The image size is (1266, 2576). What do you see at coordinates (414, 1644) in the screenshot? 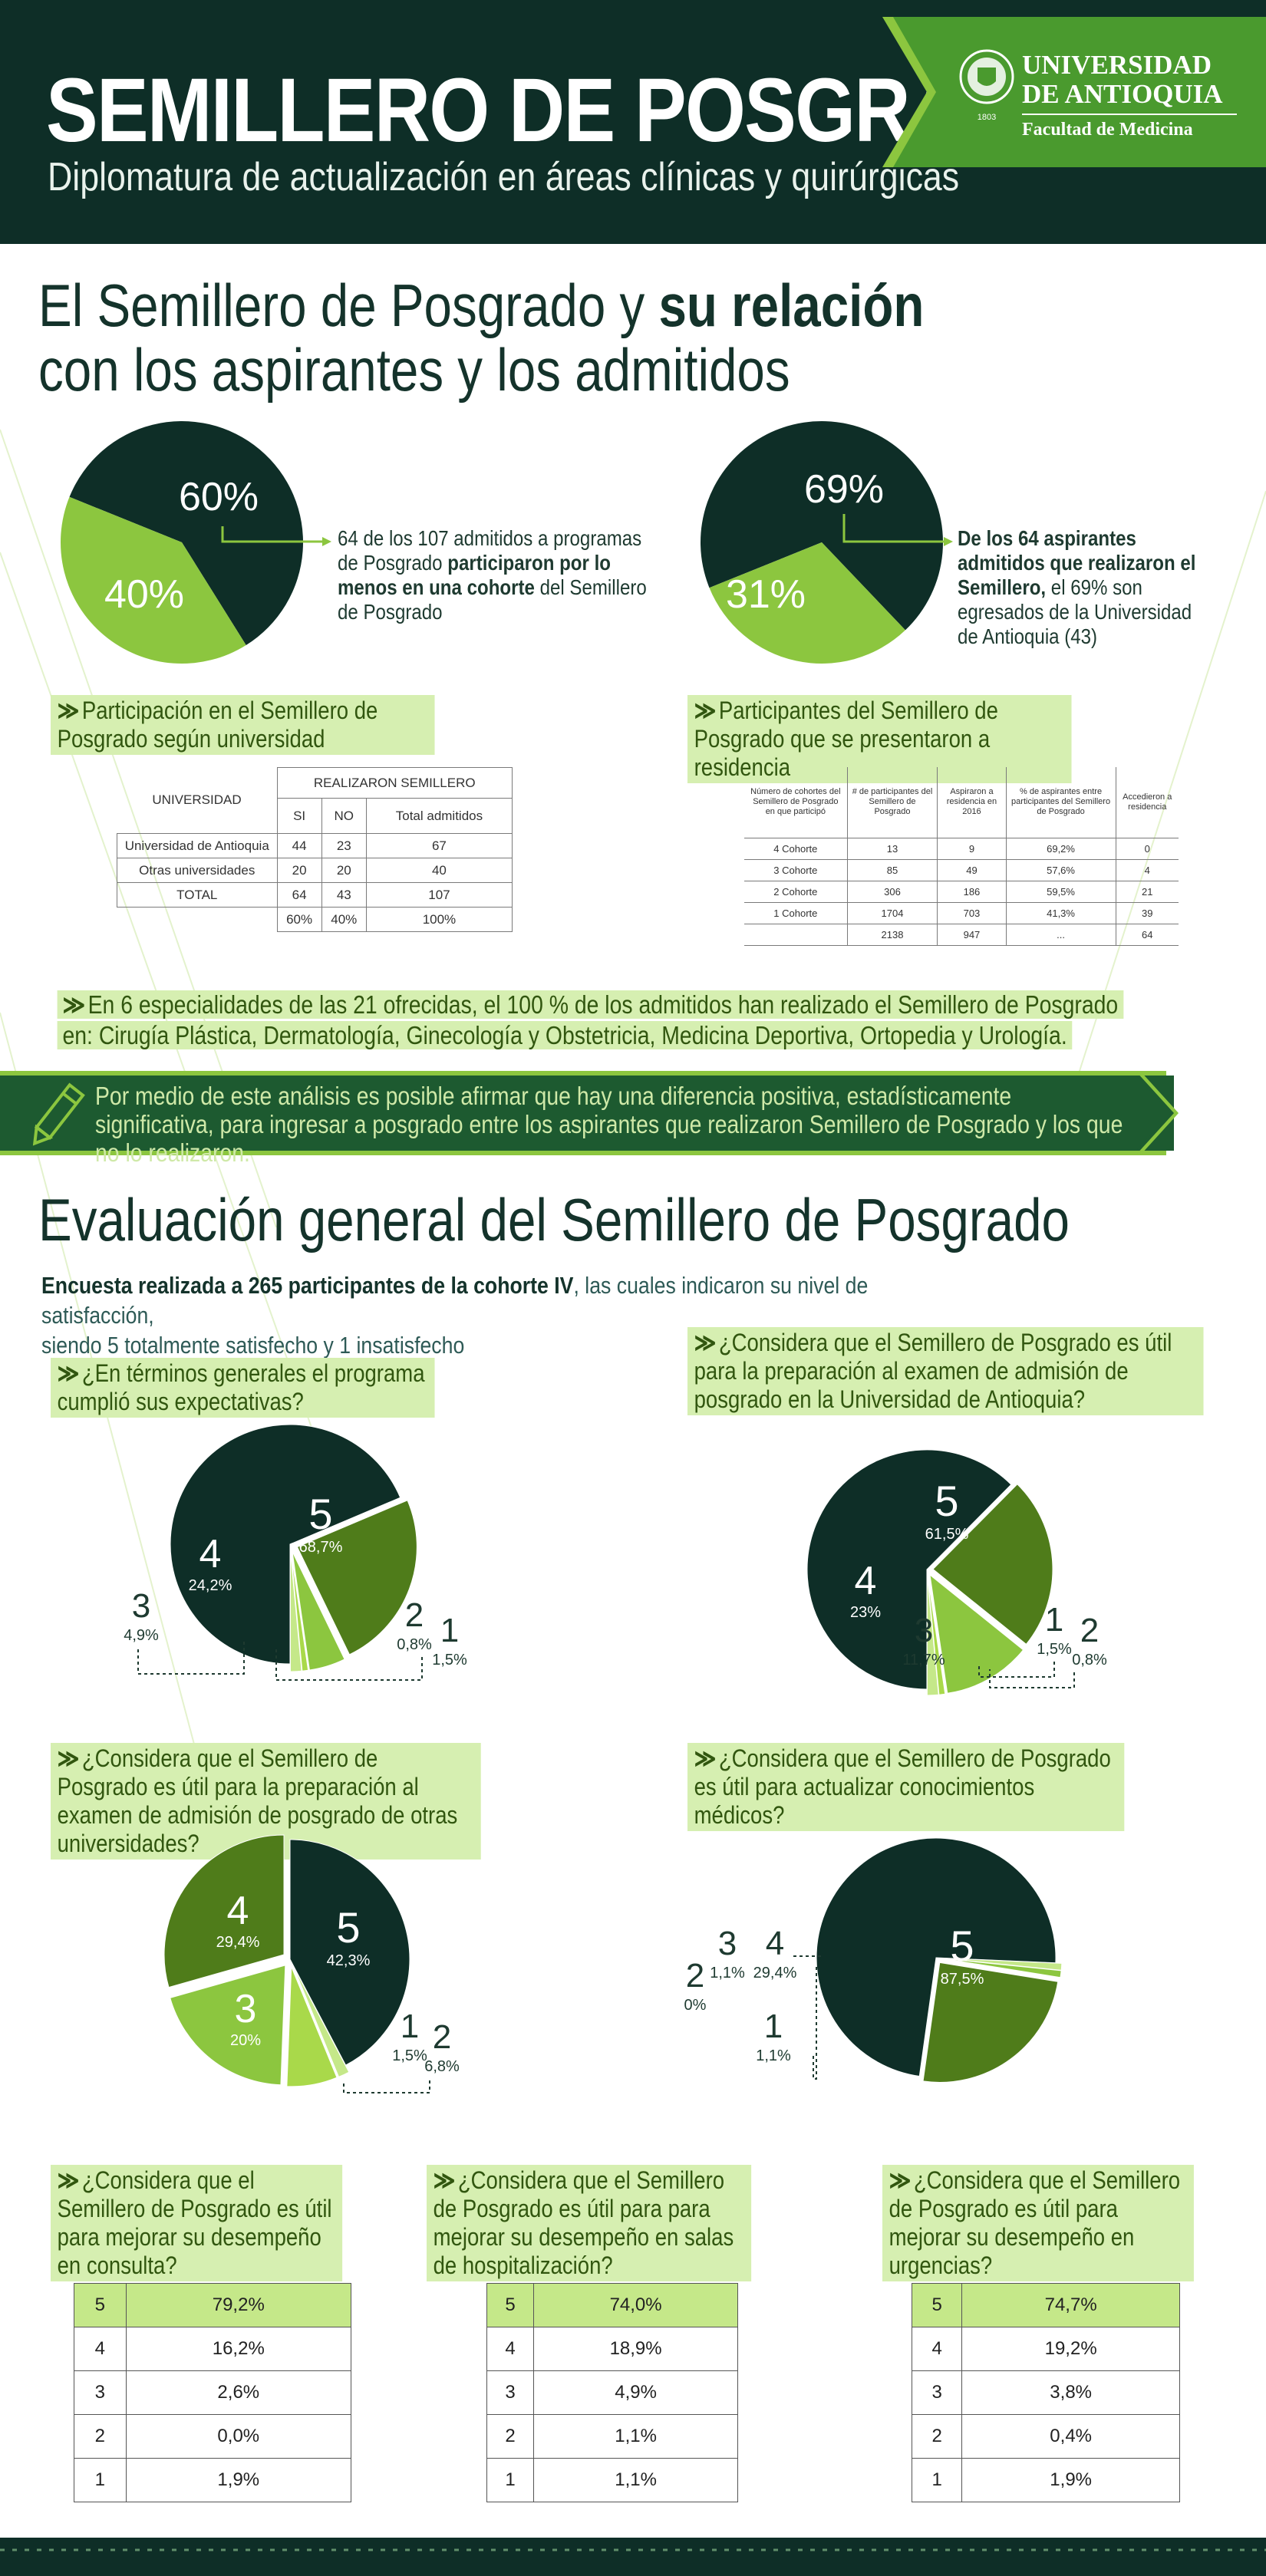
I see `pie-value-label: 0,8%` at bounding box center [414, 1644].